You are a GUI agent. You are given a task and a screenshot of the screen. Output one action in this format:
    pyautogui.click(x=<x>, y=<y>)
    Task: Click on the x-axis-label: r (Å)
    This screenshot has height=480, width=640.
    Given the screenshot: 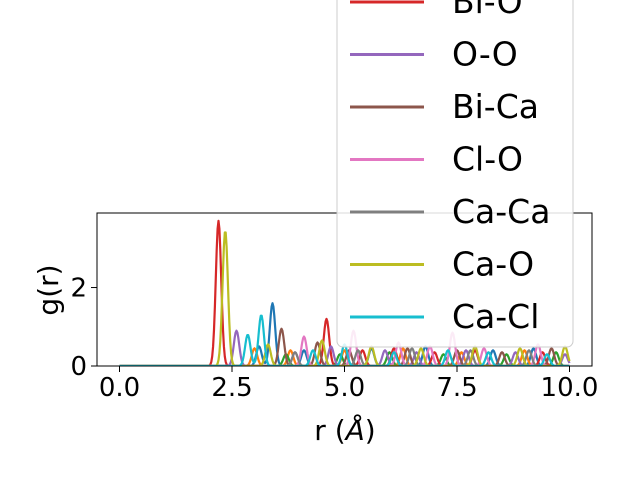 What is the action you would take?
    pyautogui.click(x=344, y=430)
    